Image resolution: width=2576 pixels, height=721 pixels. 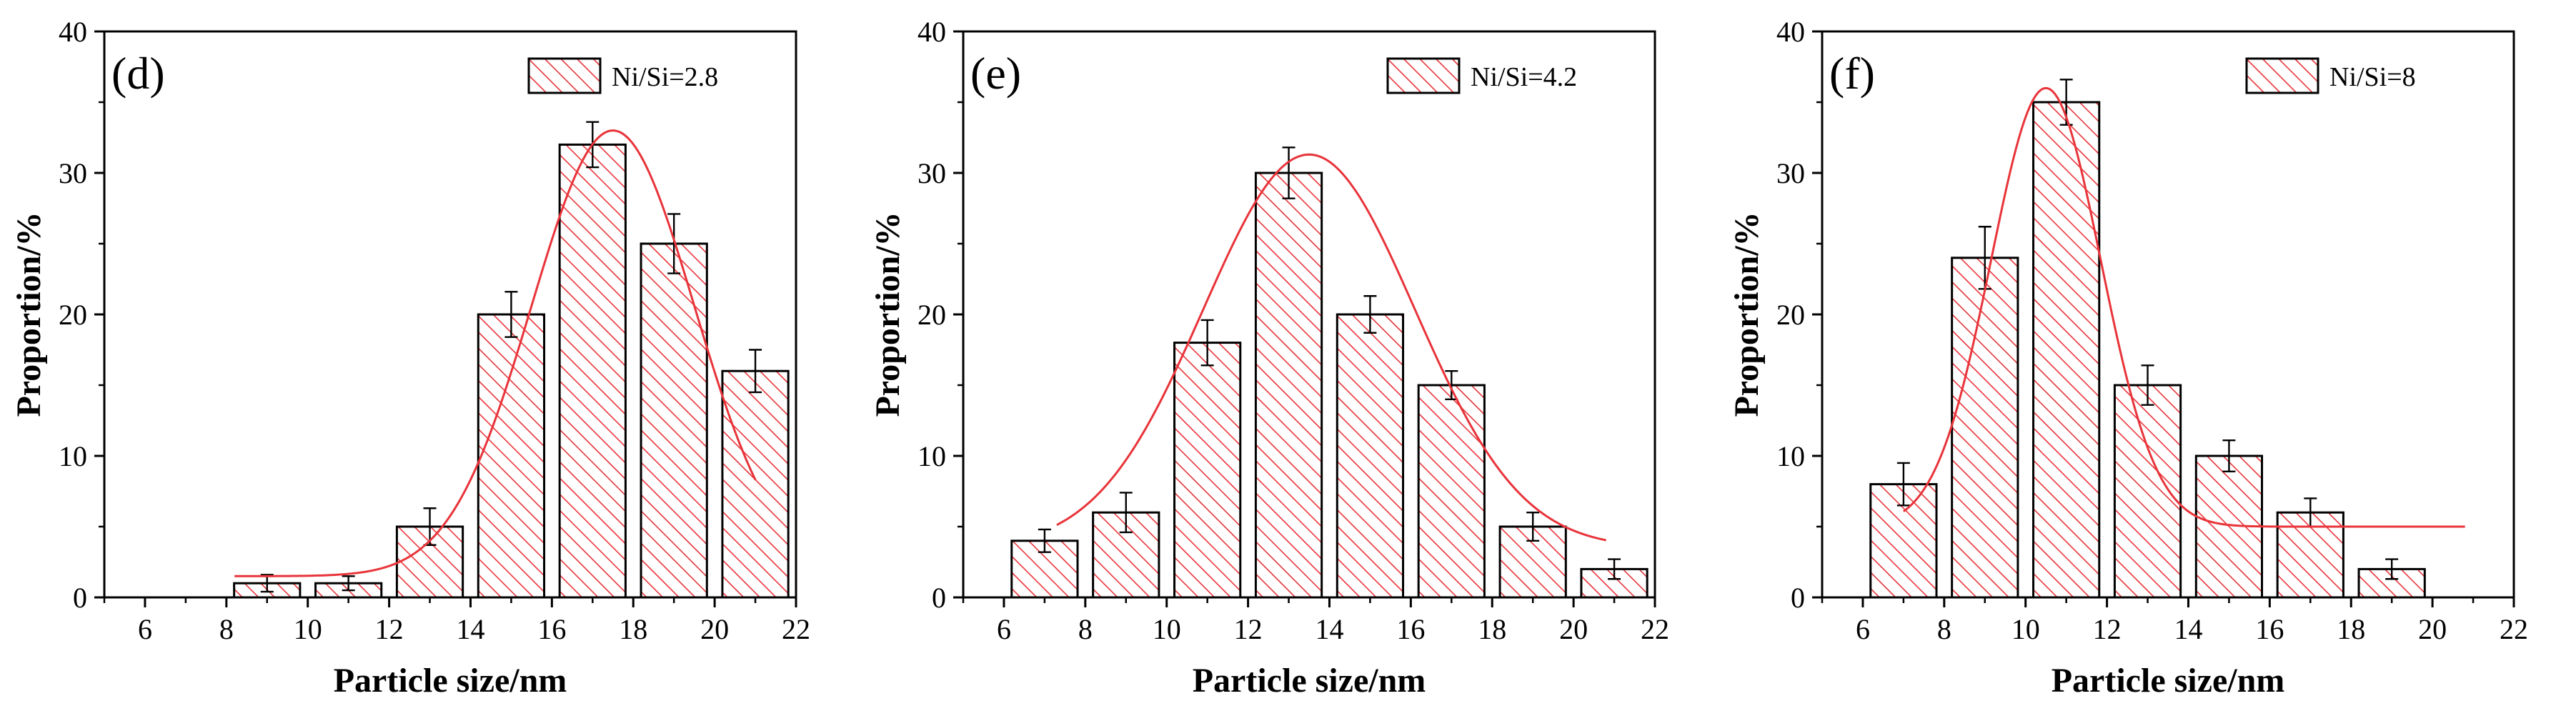 I want to click on legend: Ni/Si=2.8, so click(x=622, y=75).